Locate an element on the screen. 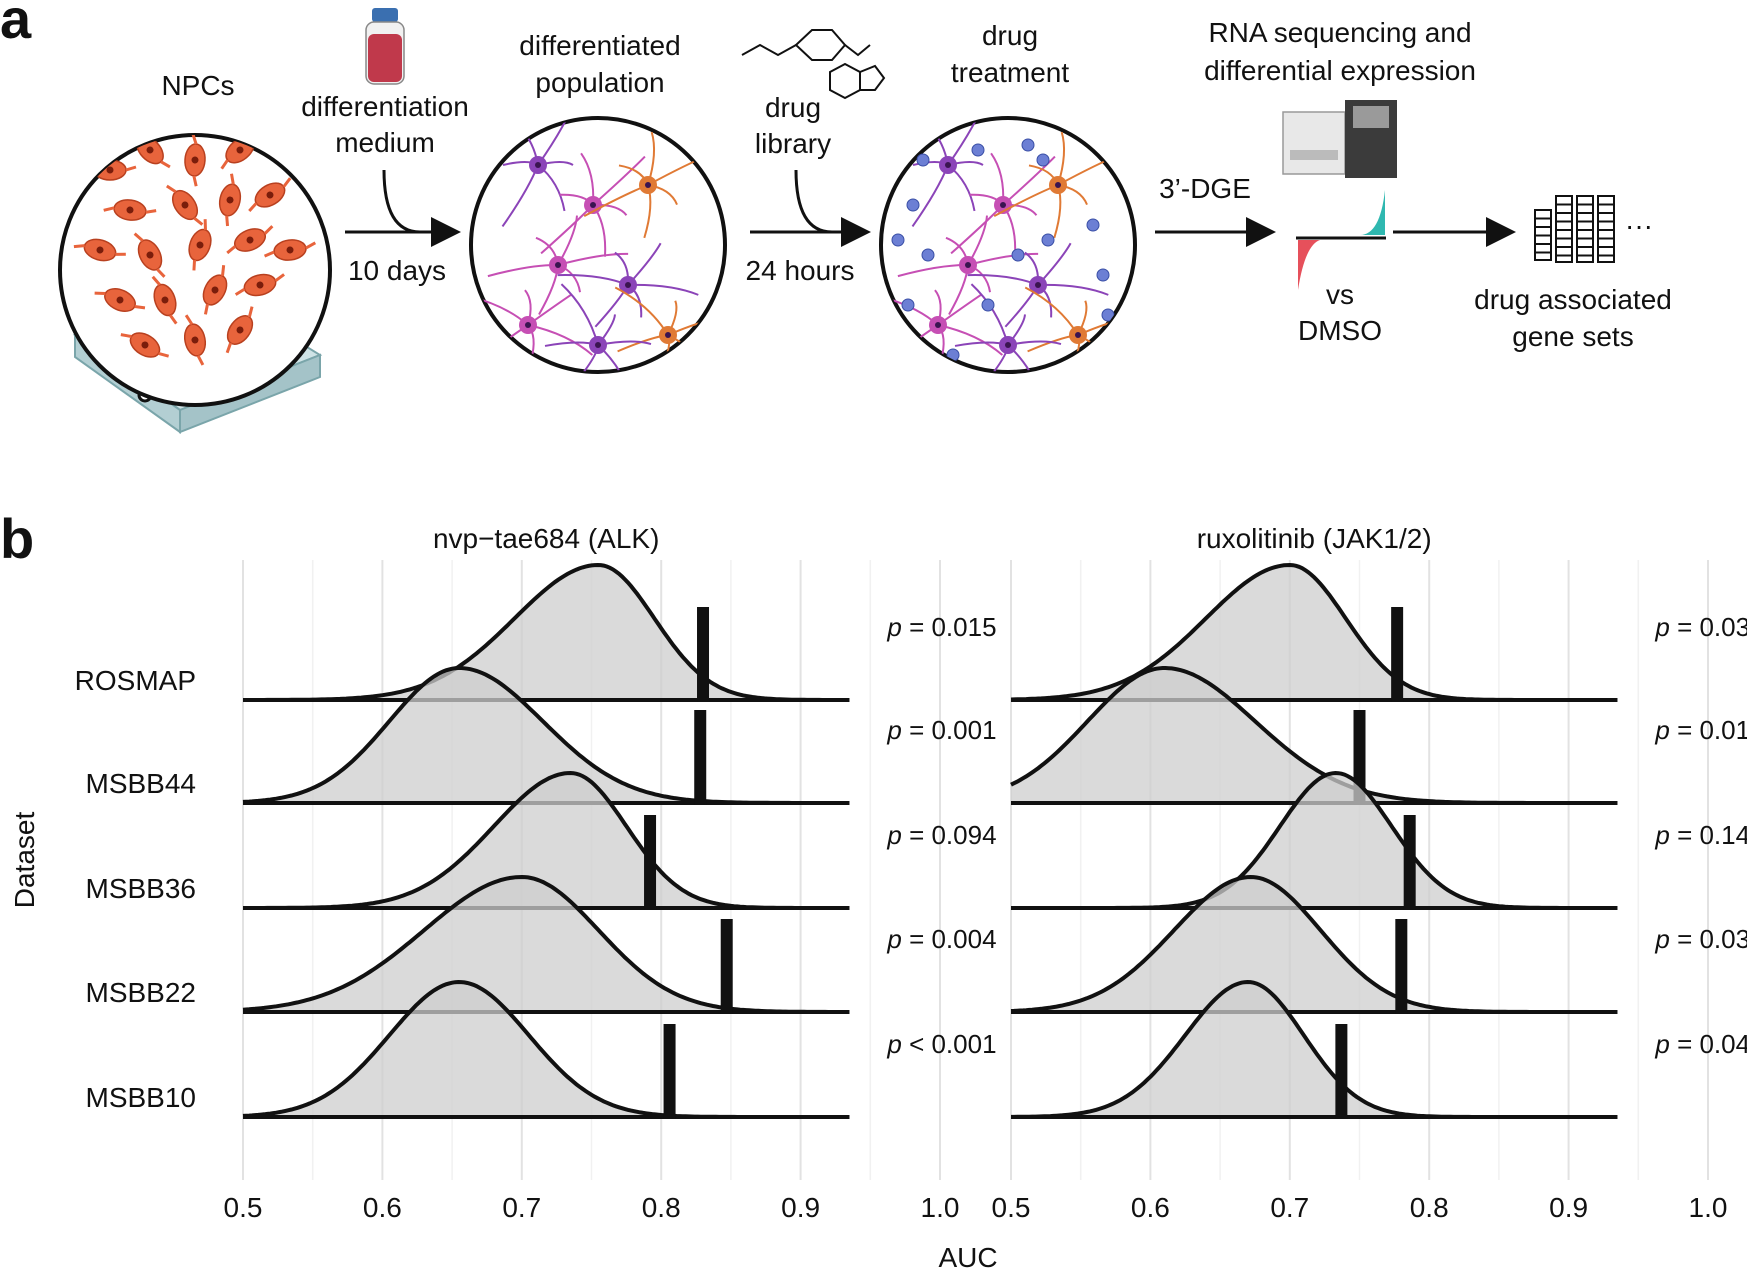 Image resolution: width=1747 pixels, height=1275 pixels. media-bottle-icon is located at coordinates (385, 46).